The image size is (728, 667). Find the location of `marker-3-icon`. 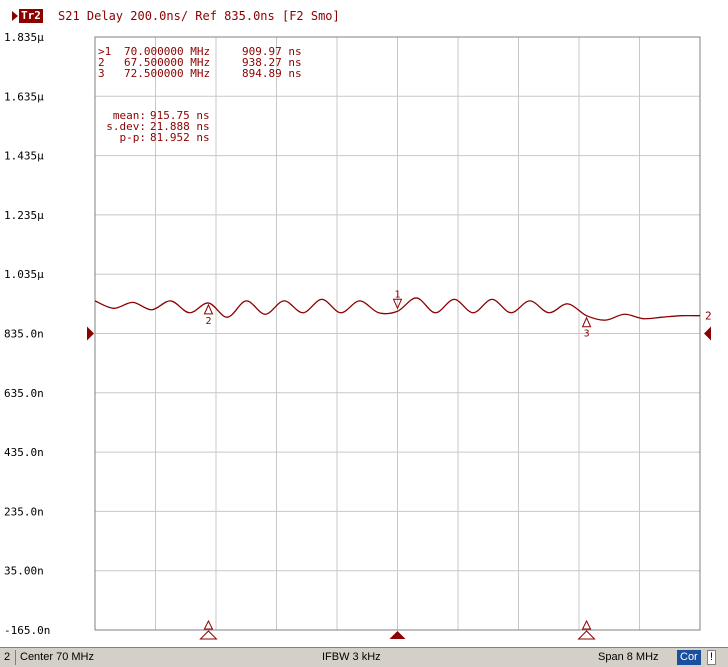

marker-3-icon is located at coordinates (586, 322).